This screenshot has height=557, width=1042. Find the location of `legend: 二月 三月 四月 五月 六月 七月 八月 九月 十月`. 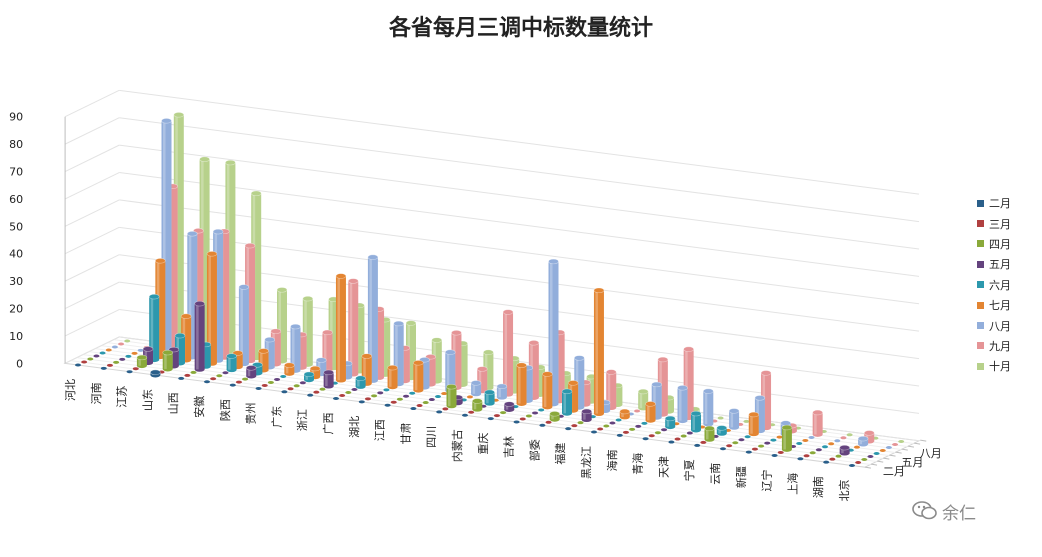

legend: 二月 三月 四月 五月 六月 七月 八月 九月 十月 is located at coordinates (1009, 285).